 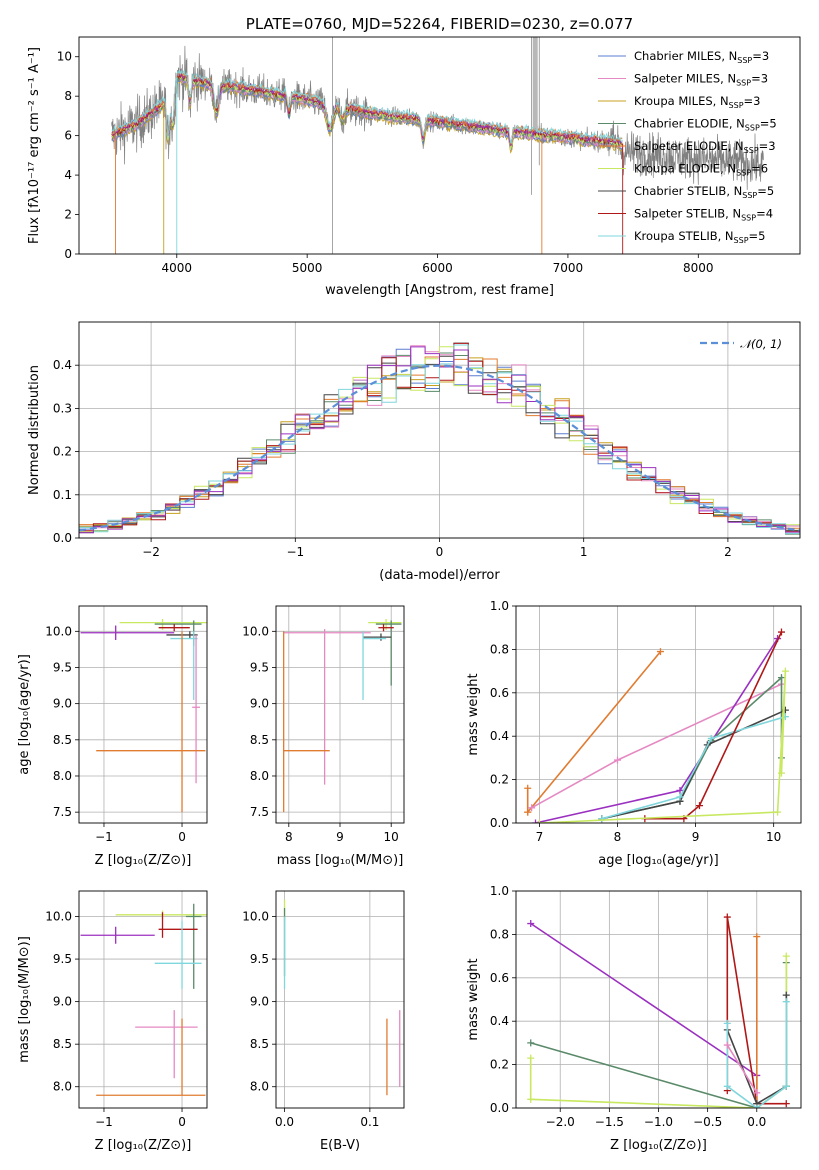 What do you see at coordinates (340, 837) in the screenshot?
I see `age_vs_mass-xtick-label: 9` at bounding box center [340, 837].